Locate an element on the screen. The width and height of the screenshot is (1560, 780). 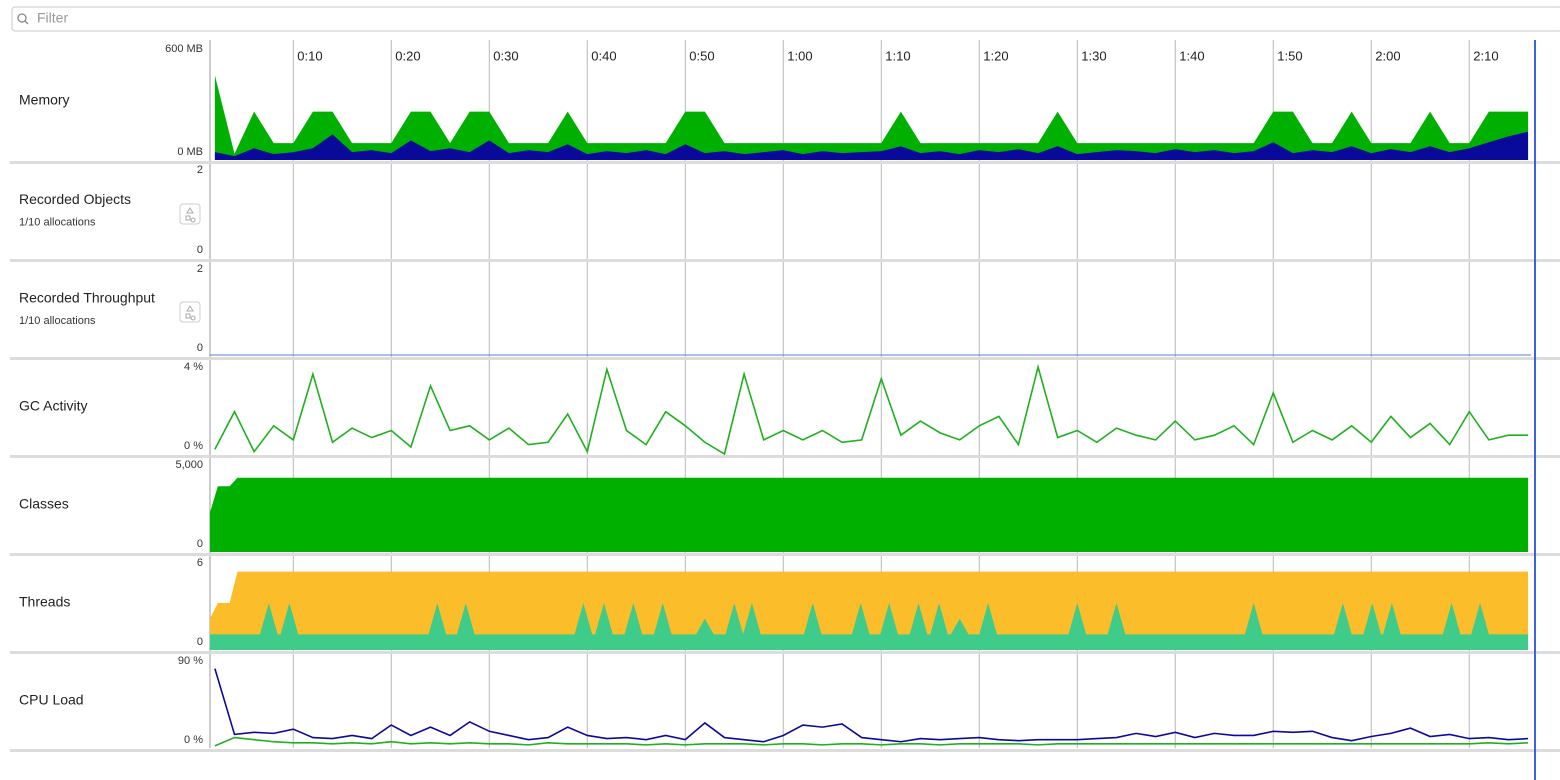
y-tick-label: 600 MB is located at coordinates (184, 49).